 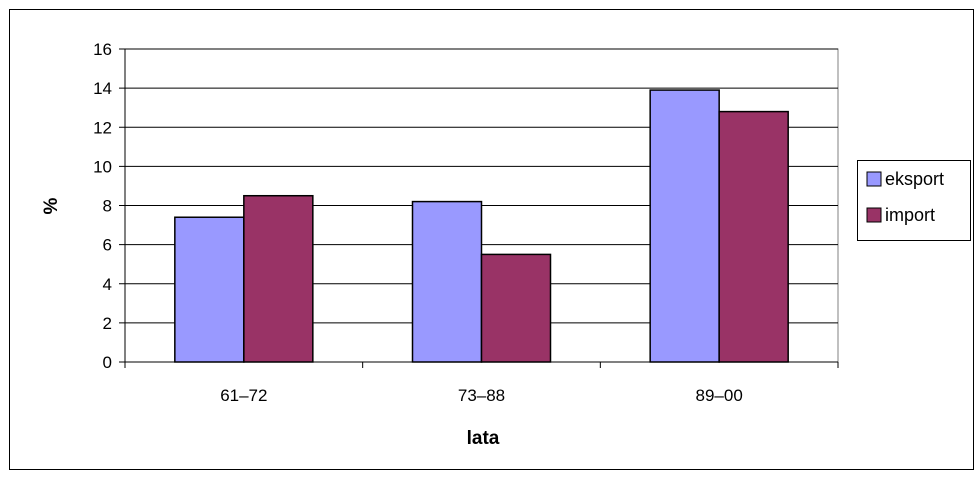 What do you see at coordinates (107, 245) in the screenshot?
I see `y-tick-label: 6` at bounding box center [107, 245].